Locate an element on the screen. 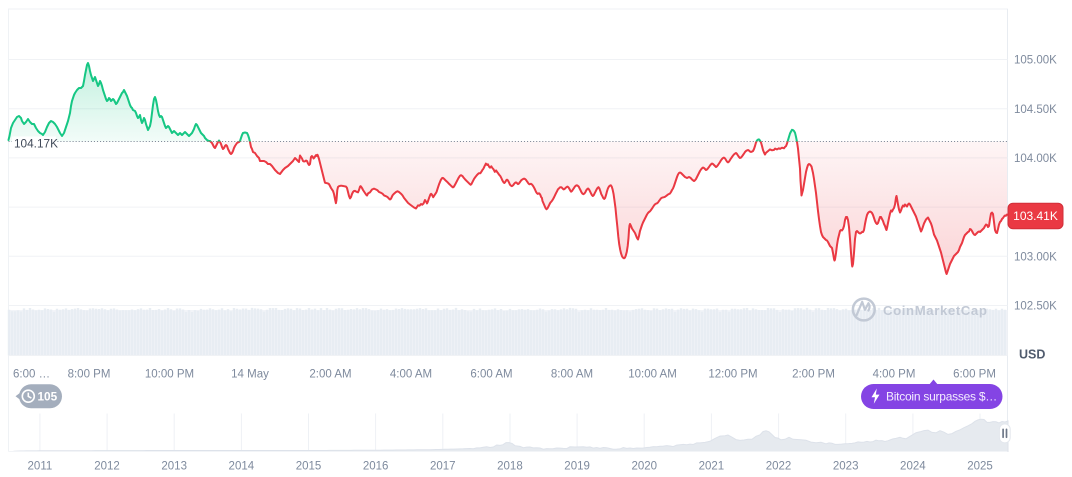 The height and width of the screenshot is (477, 1072). svg-text: 8:00 PM is located at coordinates (89, 374).